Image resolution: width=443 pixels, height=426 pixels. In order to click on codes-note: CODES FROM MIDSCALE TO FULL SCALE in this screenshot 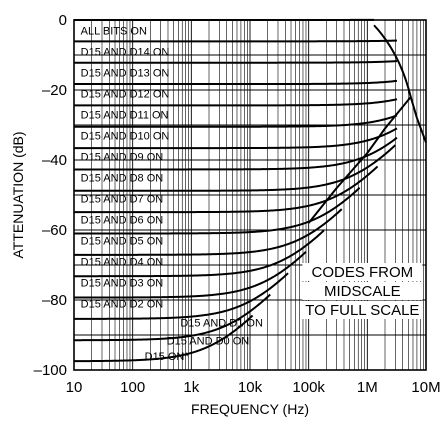, I will do `click(362, 291)`.